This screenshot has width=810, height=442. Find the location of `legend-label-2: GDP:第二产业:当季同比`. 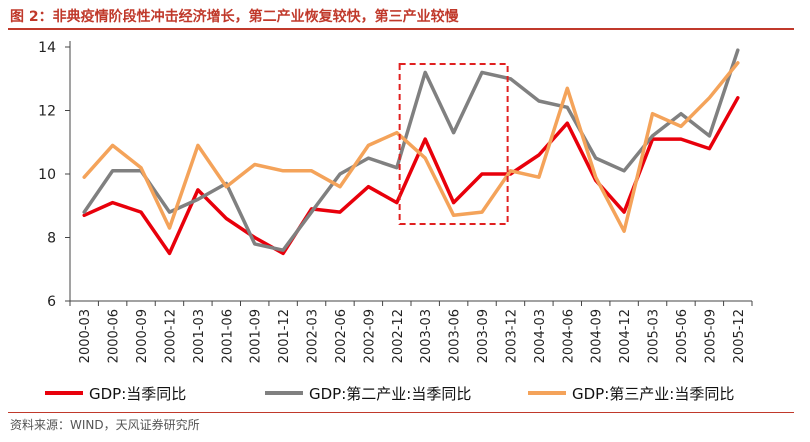

legend-label-2: GDP:第二产业:当季同比 is located at coordinates (390, 394).